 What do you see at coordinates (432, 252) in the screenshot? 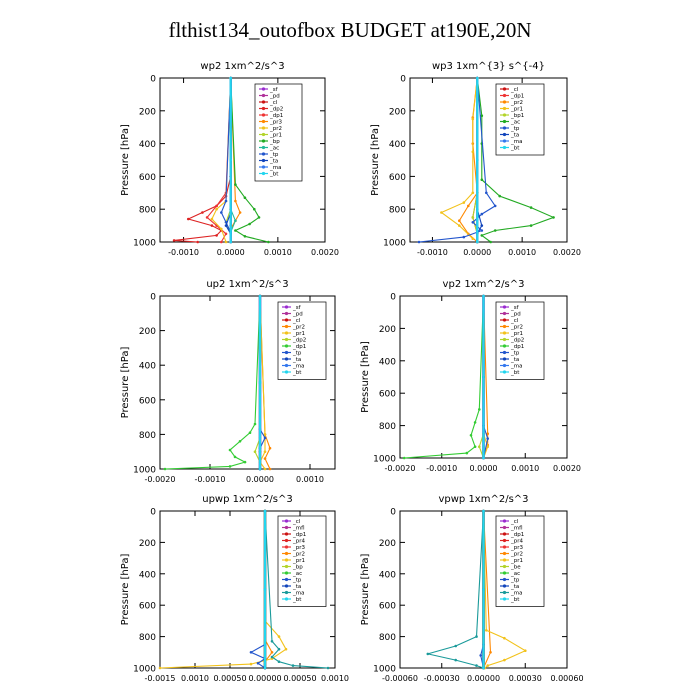
I see `x-tick-label: -0.0010` at bounding box center [432, 252].